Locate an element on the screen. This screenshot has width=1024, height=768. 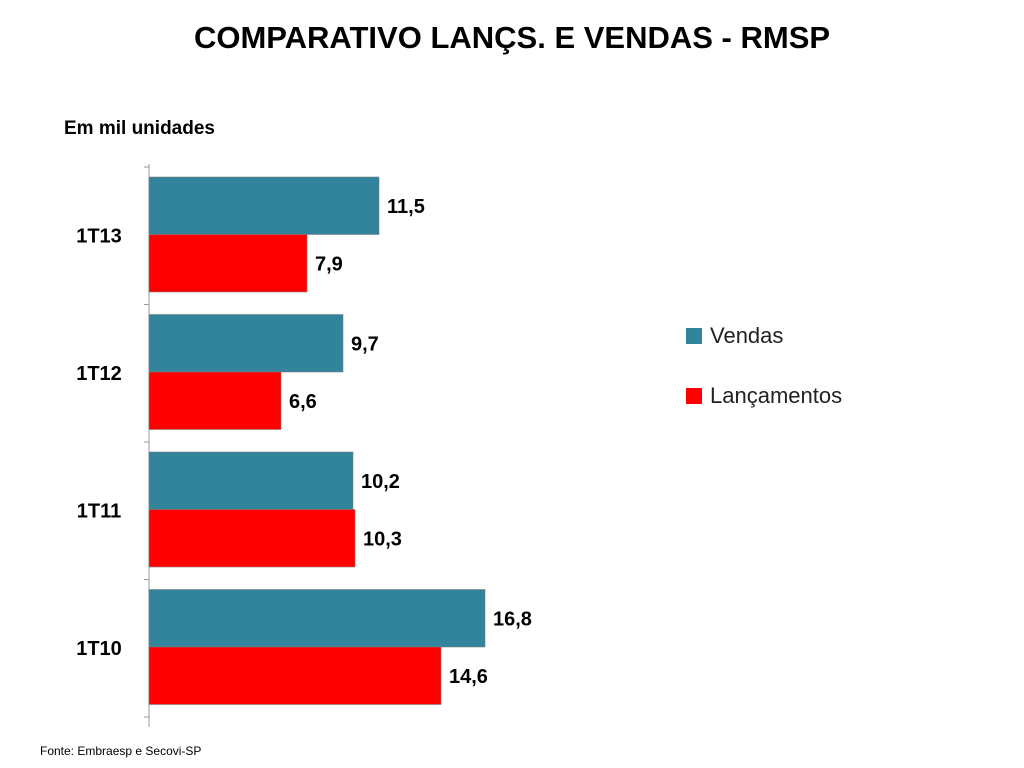
category-label-1t11: 1T11 is located at coordinates (99, 512).